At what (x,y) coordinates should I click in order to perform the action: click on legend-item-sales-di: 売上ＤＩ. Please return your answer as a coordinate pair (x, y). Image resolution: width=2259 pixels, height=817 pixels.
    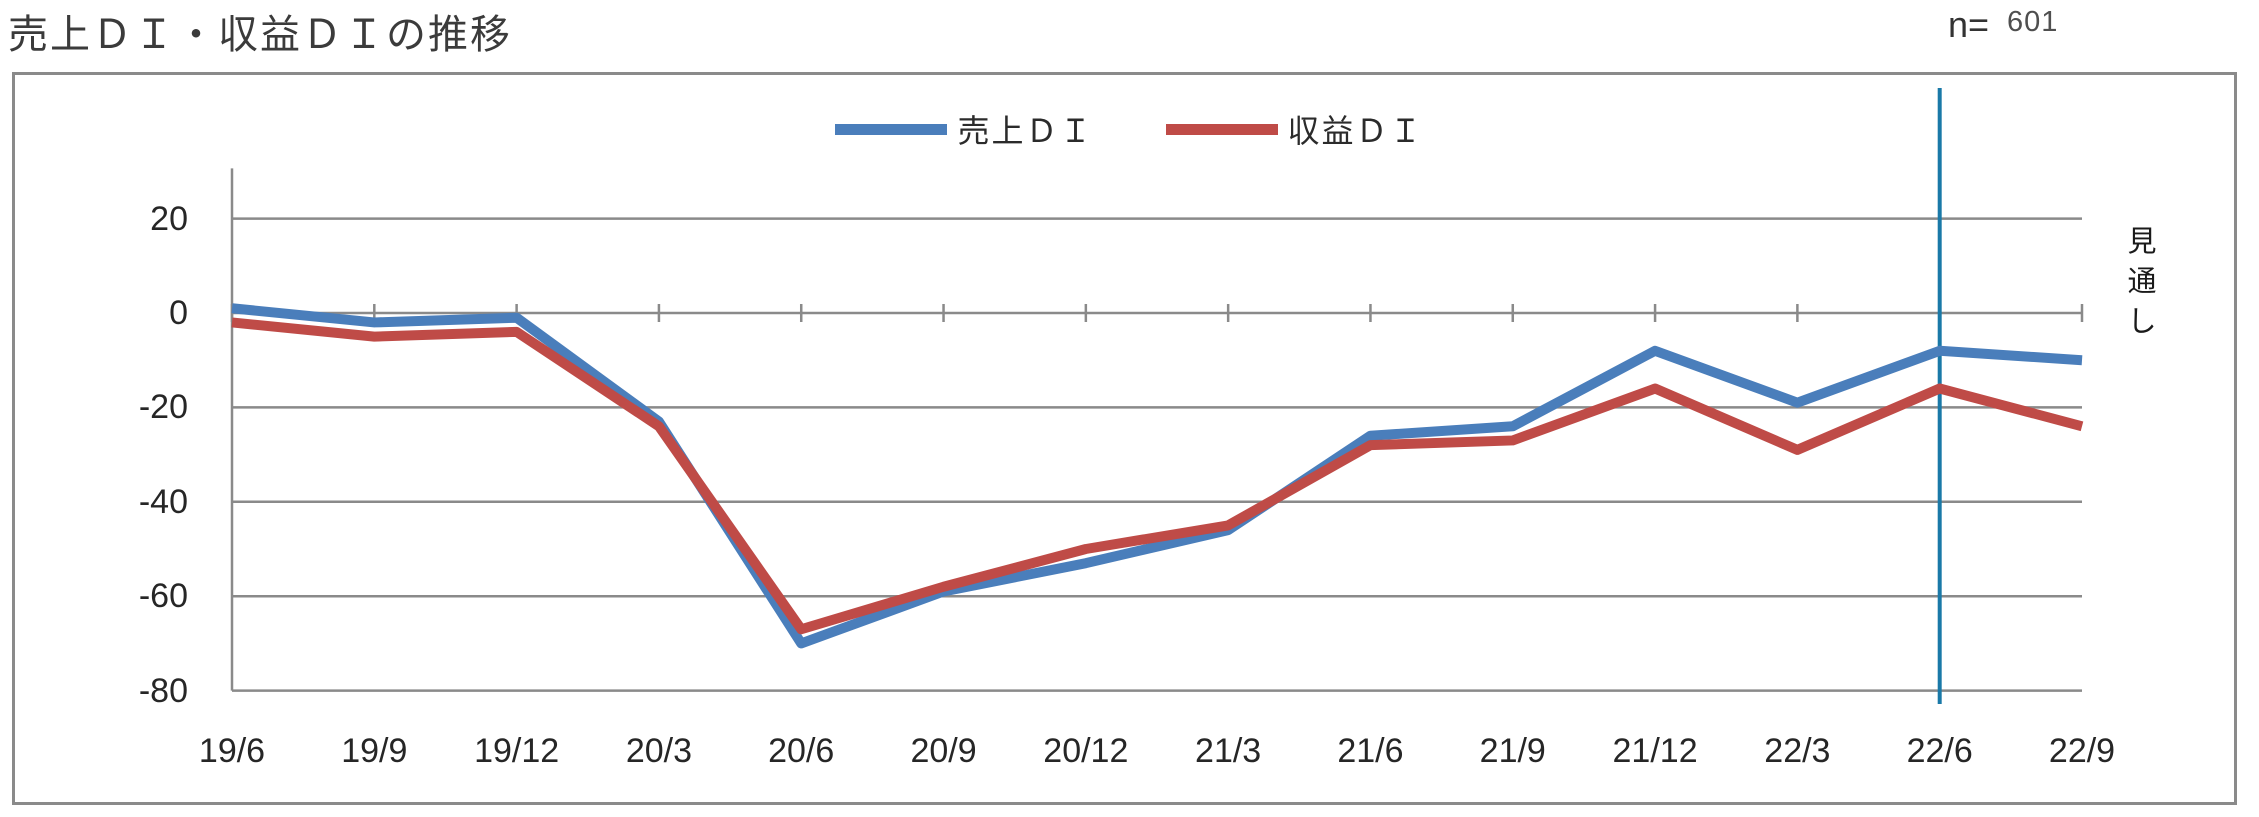
    Looking at the image, I should click on (964, 129).